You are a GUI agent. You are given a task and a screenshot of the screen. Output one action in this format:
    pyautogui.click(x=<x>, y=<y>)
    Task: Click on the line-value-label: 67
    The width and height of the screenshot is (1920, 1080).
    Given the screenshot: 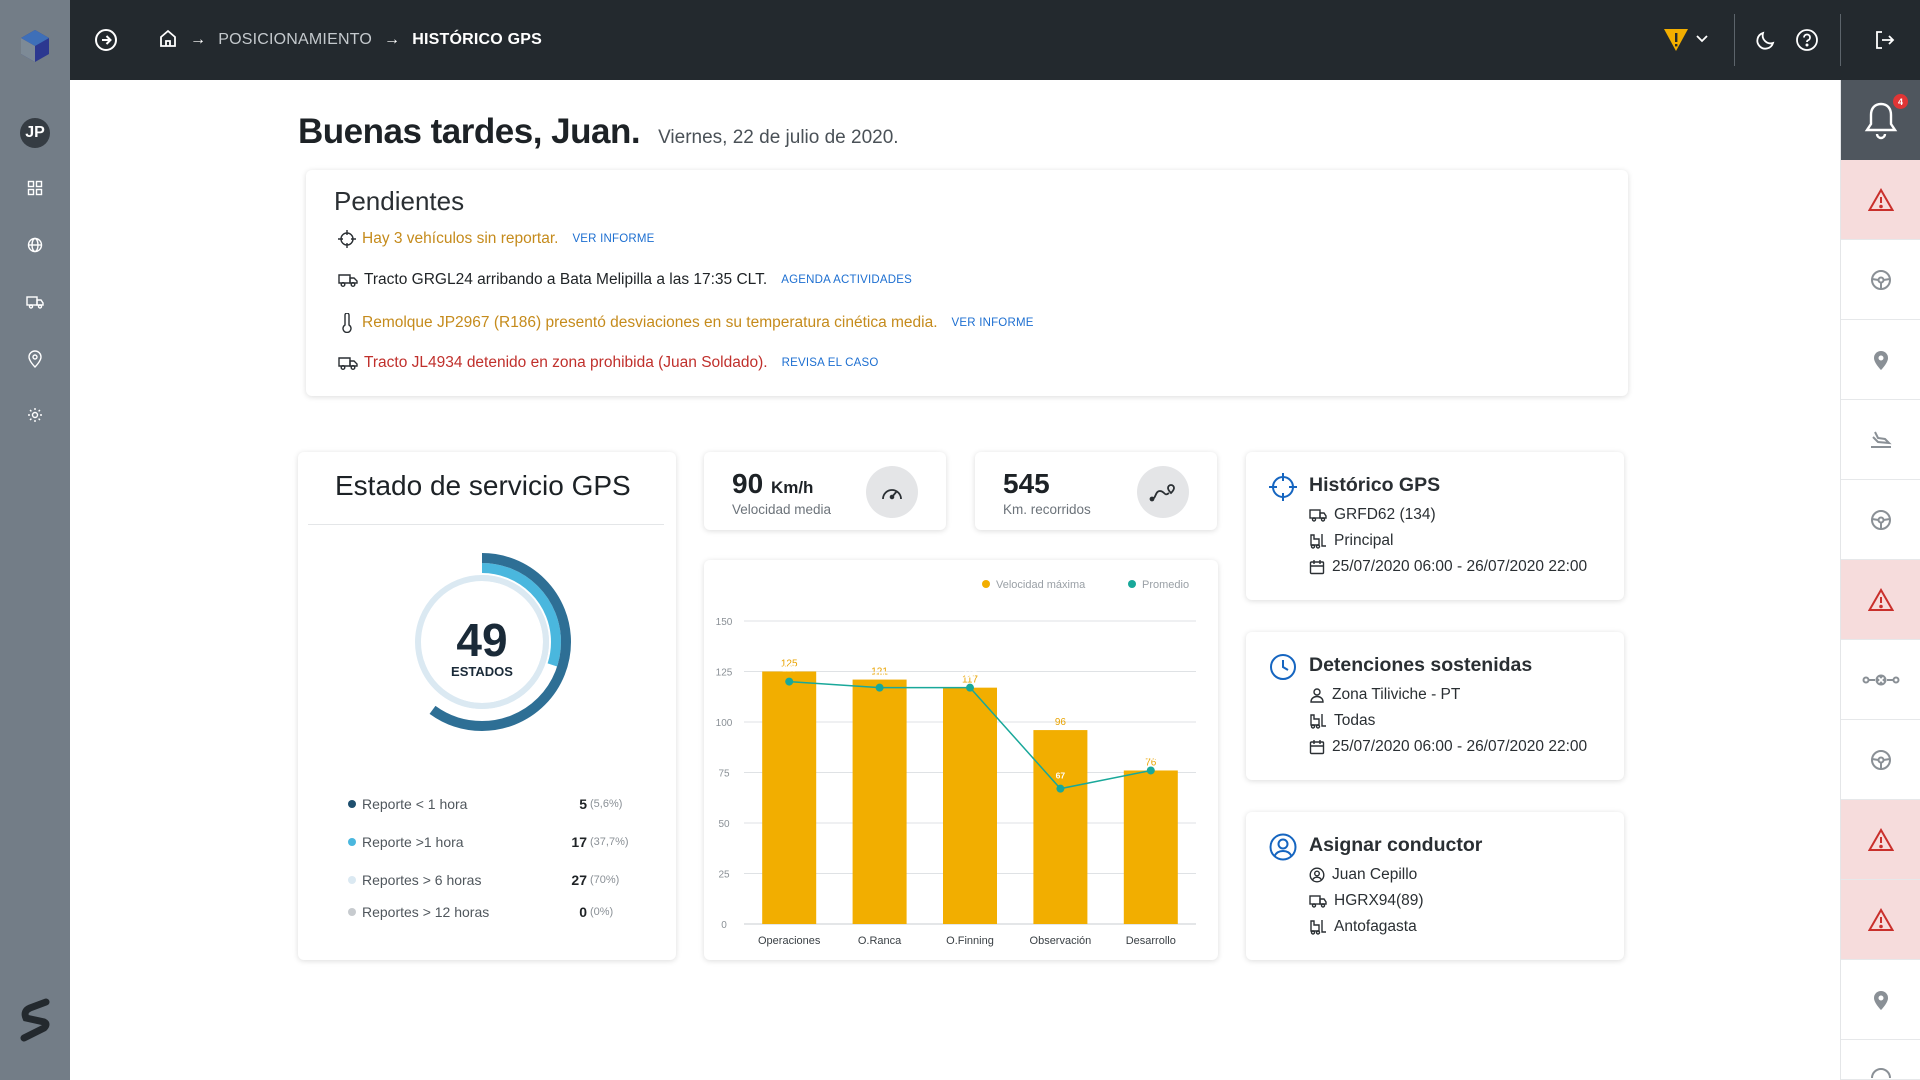 What is the action you would take?
    pyautogui.click(x=1061, y=776)
    